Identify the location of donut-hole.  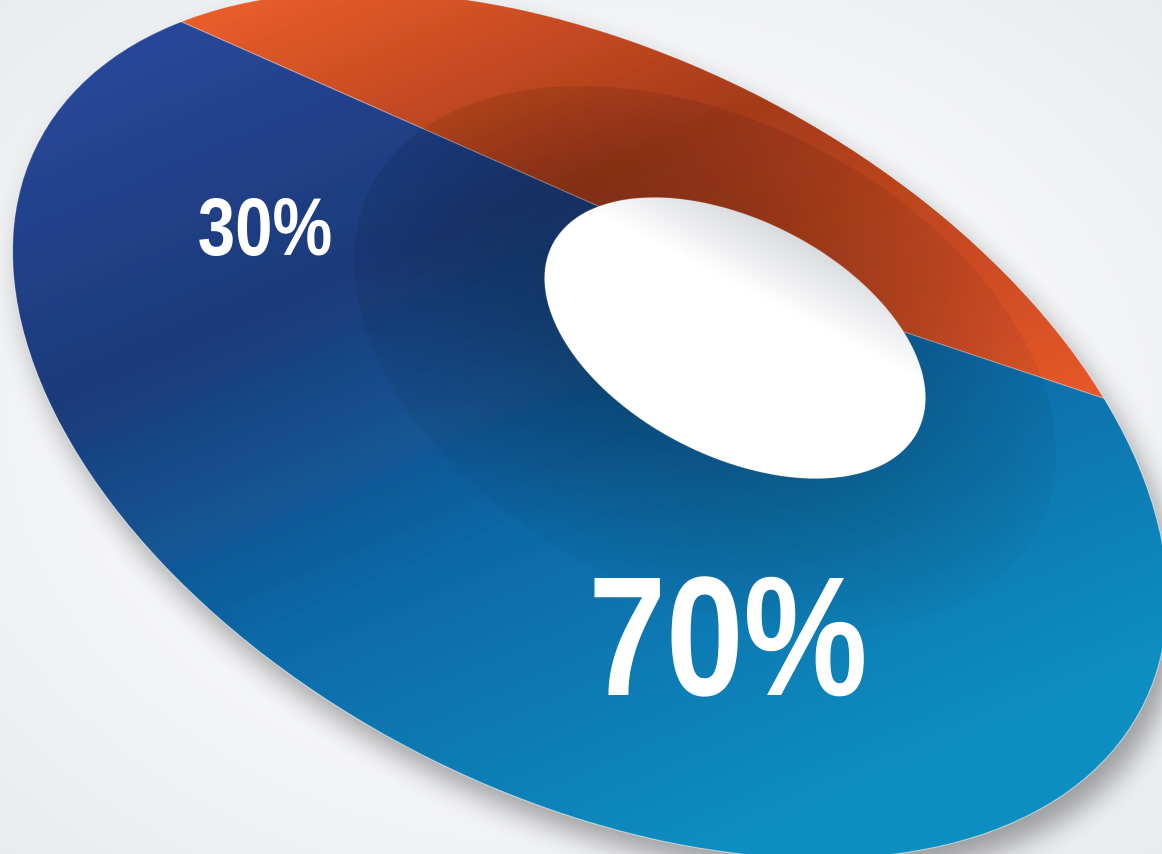
(735, 338).